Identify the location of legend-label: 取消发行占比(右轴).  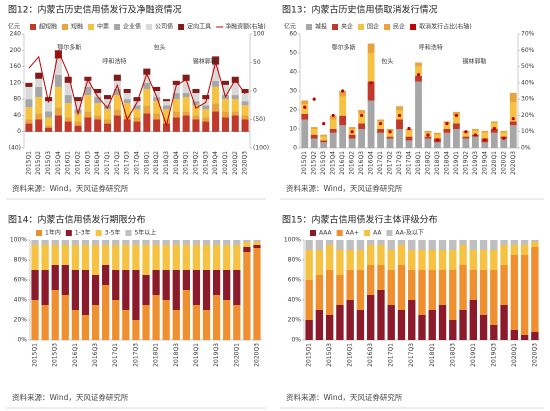
(445, 27).